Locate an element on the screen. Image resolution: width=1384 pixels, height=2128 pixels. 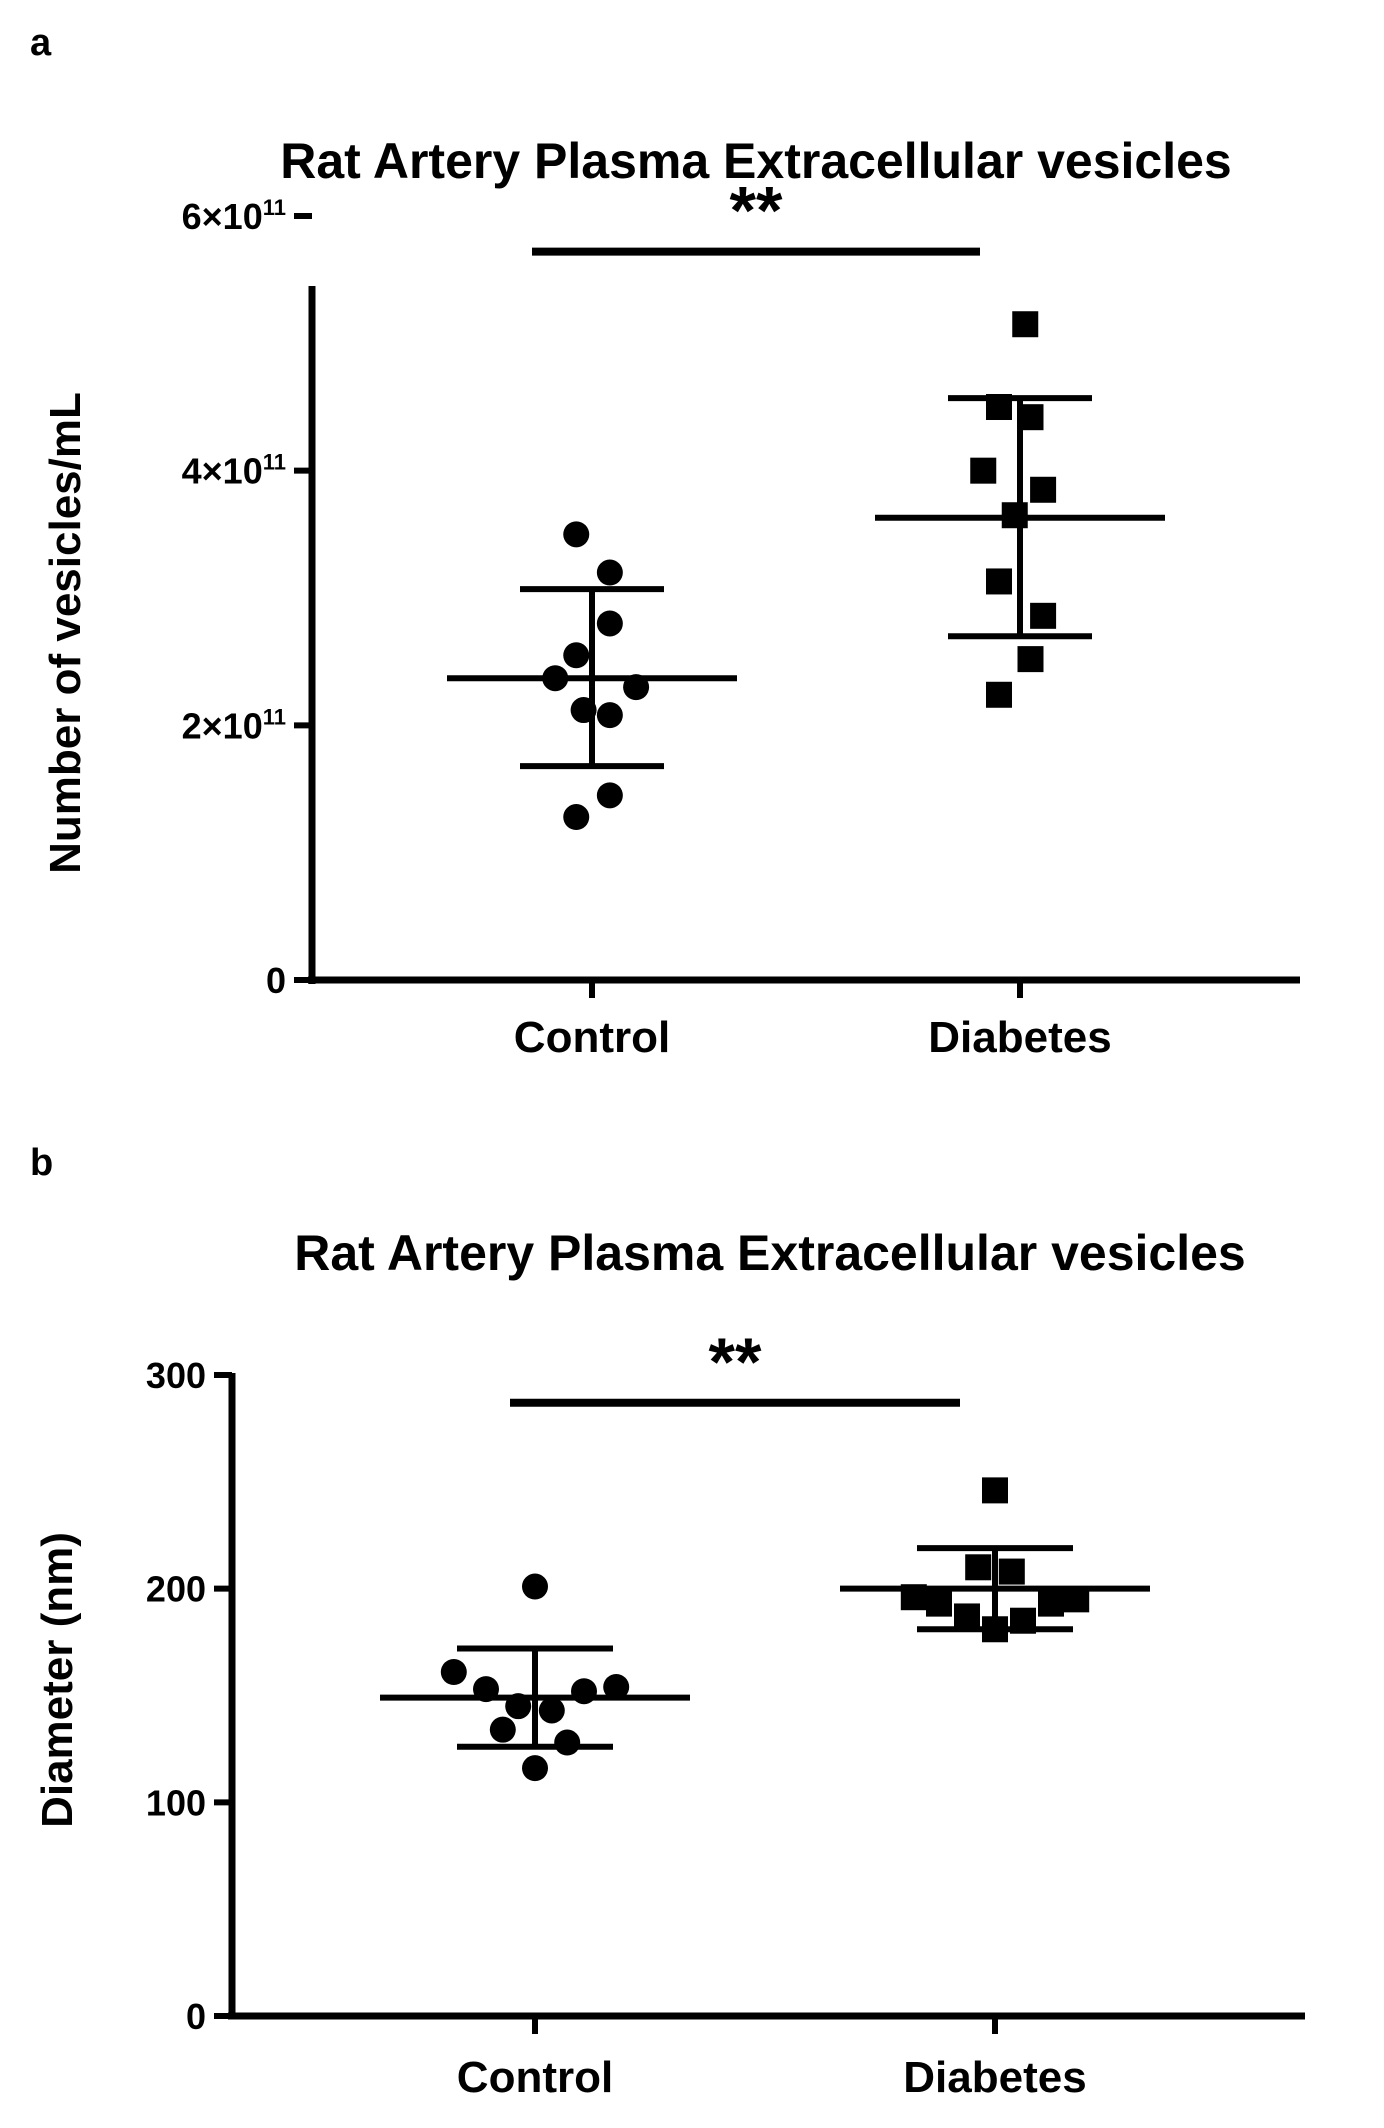
chart-a-marks is located at coordinates (806, 571).